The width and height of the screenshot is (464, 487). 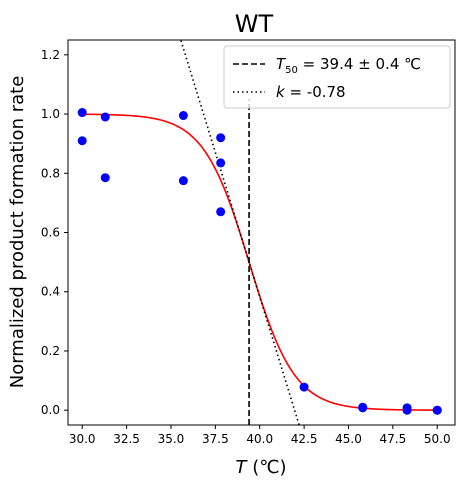 I want to click on x-axis-label: T (℃), so click(x=261, y=467).